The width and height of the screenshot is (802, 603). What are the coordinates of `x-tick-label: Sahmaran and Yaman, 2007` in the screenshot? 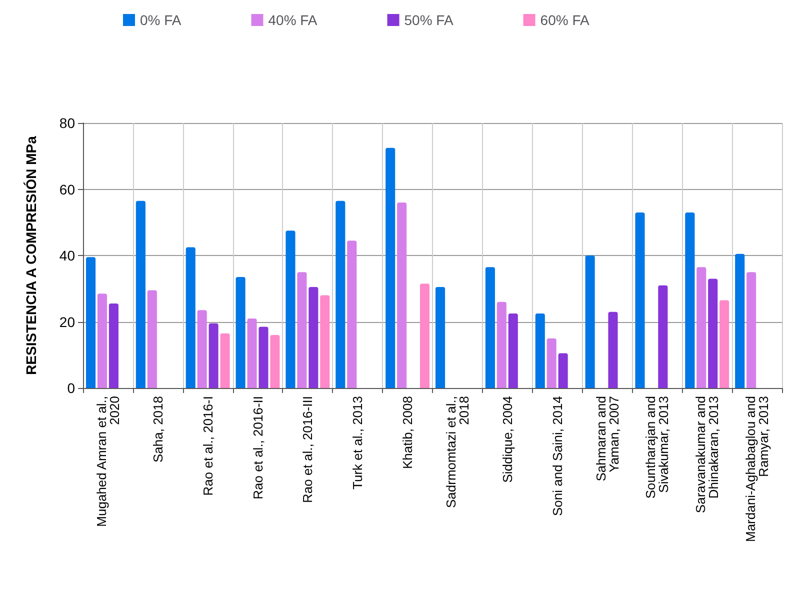 It's located at (607, 439).